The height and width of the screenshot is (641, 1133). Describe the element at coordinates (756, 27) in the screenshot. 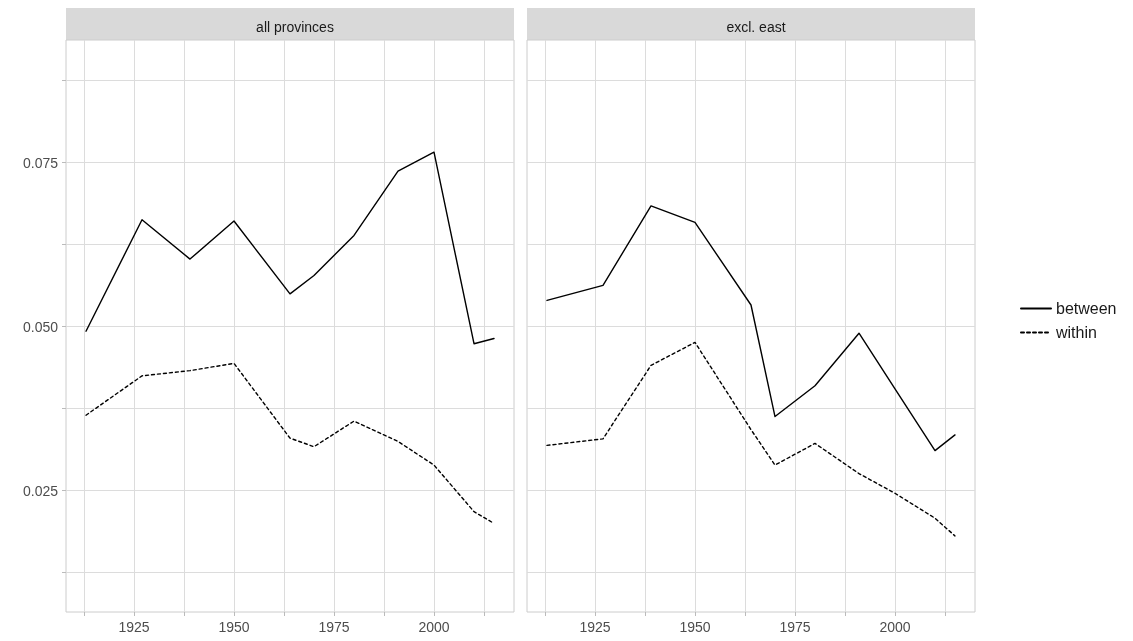

I see `chart-title: excl. east` at that location.